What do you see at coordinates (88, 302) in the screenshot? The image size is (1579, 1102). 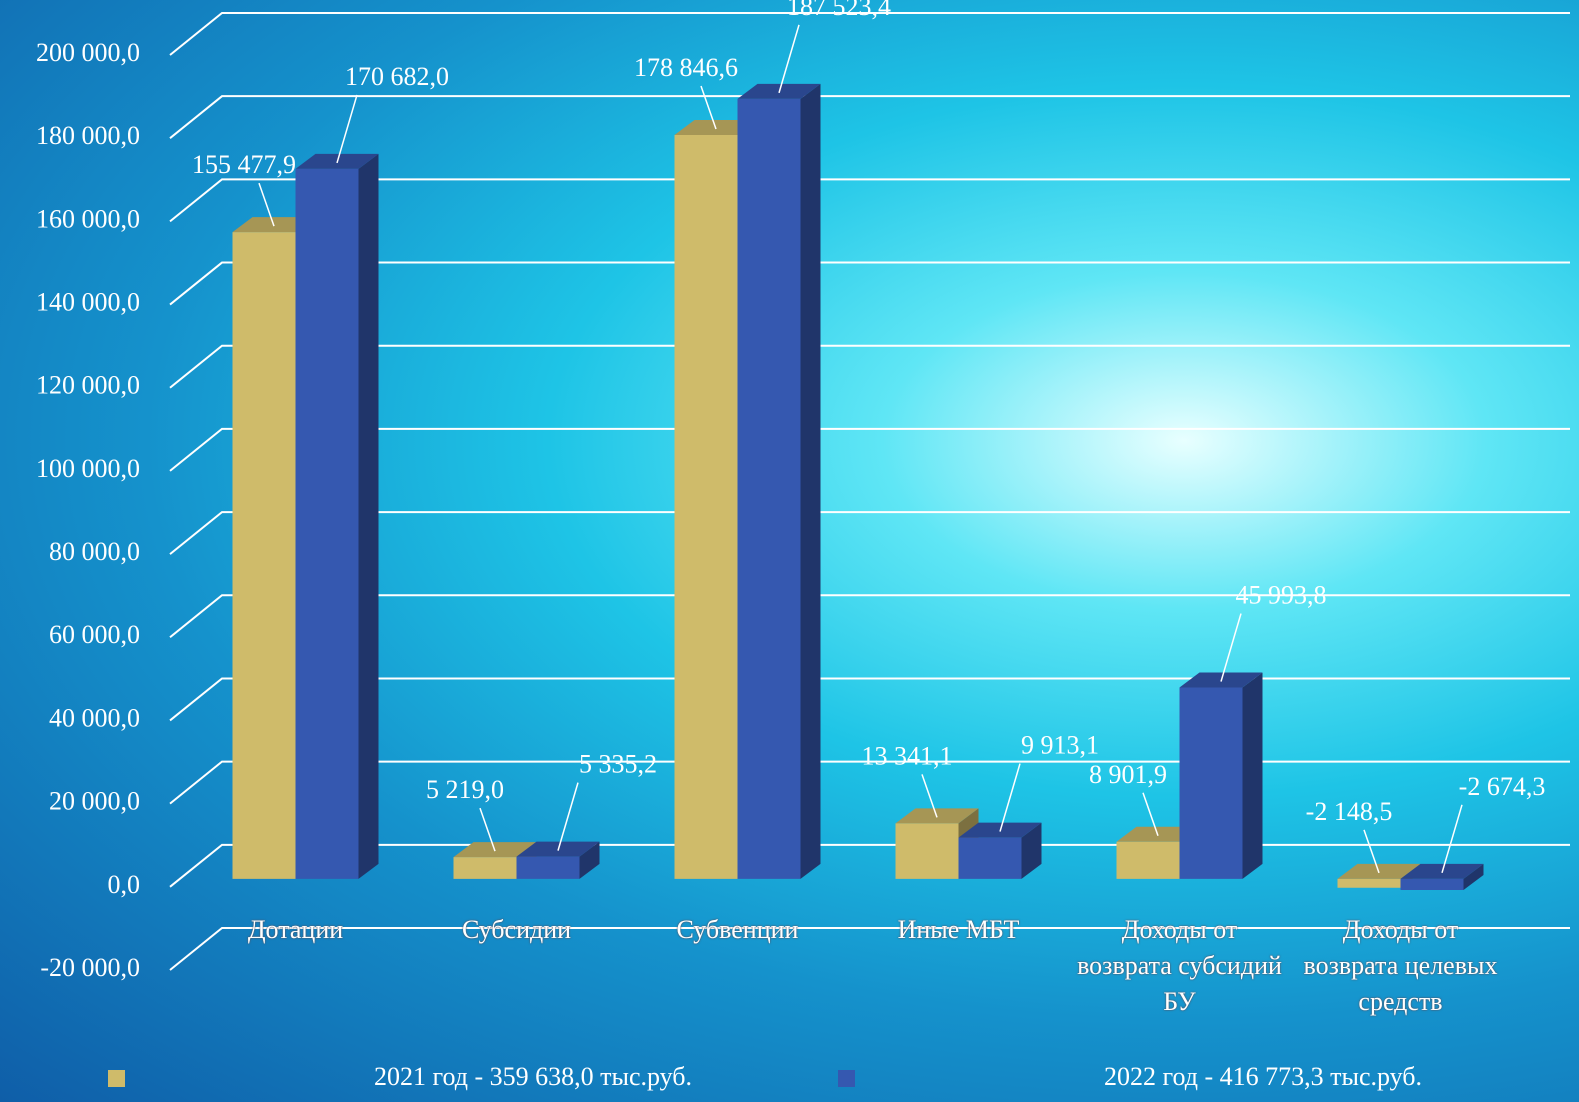 I see `y-tick-label: 140 000,0` at bounding box center [88, 302].